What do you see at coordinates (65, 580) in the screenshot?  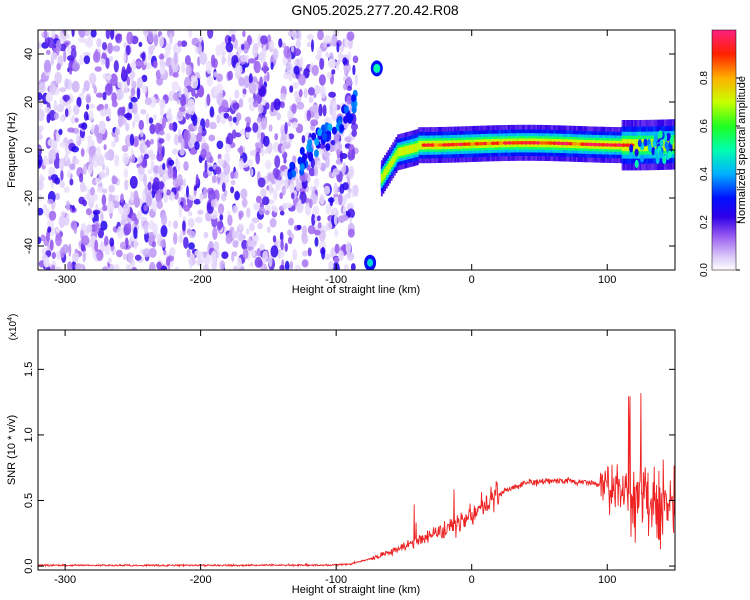 I see `snr-xtick-label: -300` at bounding box center [65, 580].